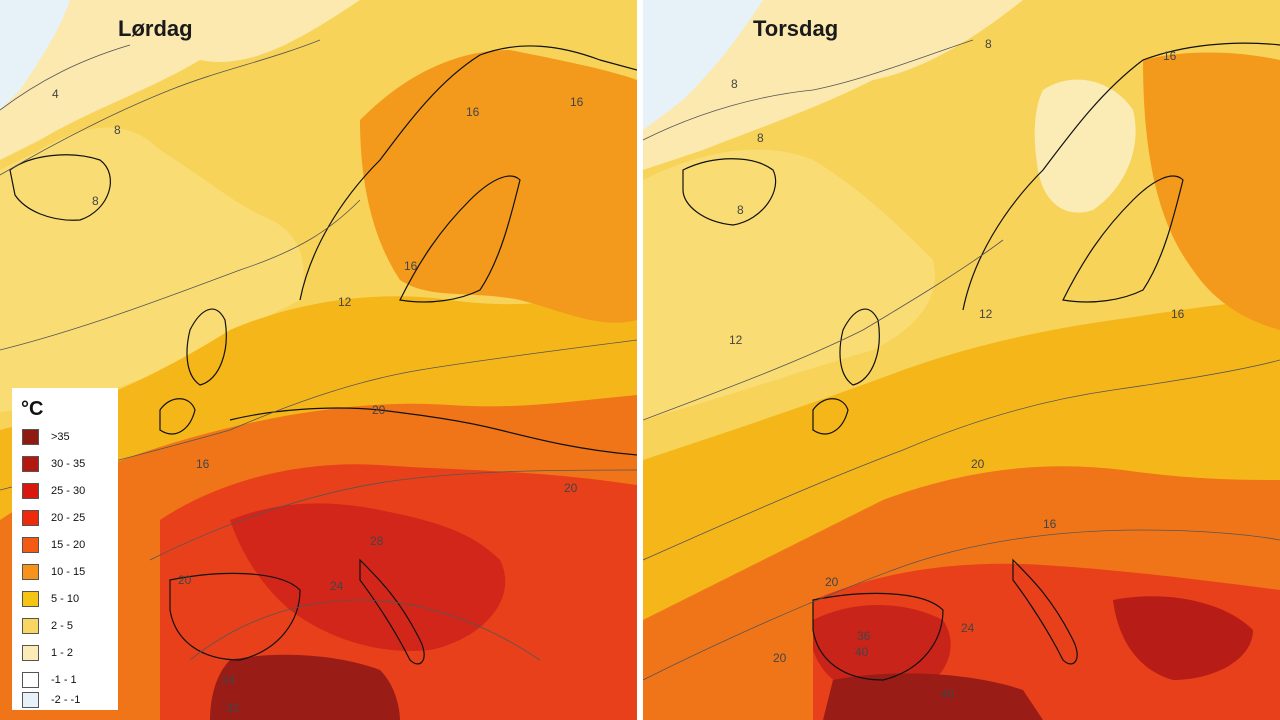 This screenshot has height=720, width=1280. What do you see at coordinates (47, 653) in the screenshot?
I see `legend-item: 1 - 2` at bounding box center [47, 653].